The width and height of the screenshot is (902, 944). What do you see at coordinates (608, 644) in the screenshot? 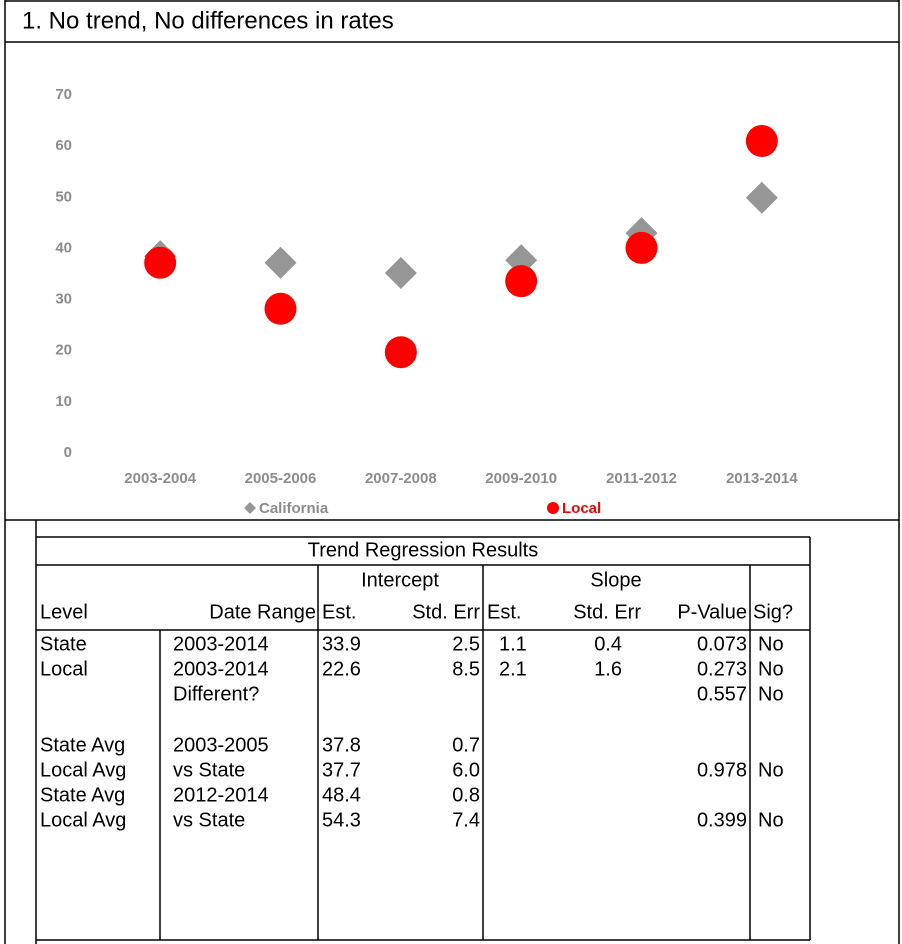
I see `table-cell: 0.4` at bounding box center [608, 644].